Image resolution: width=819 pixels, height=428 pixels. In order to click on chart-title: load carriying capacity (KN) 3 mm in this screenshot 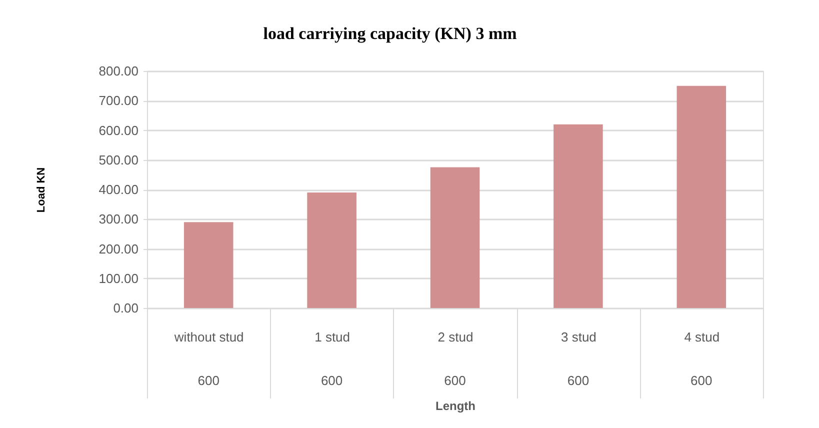, I will do `click(390, 33)`.